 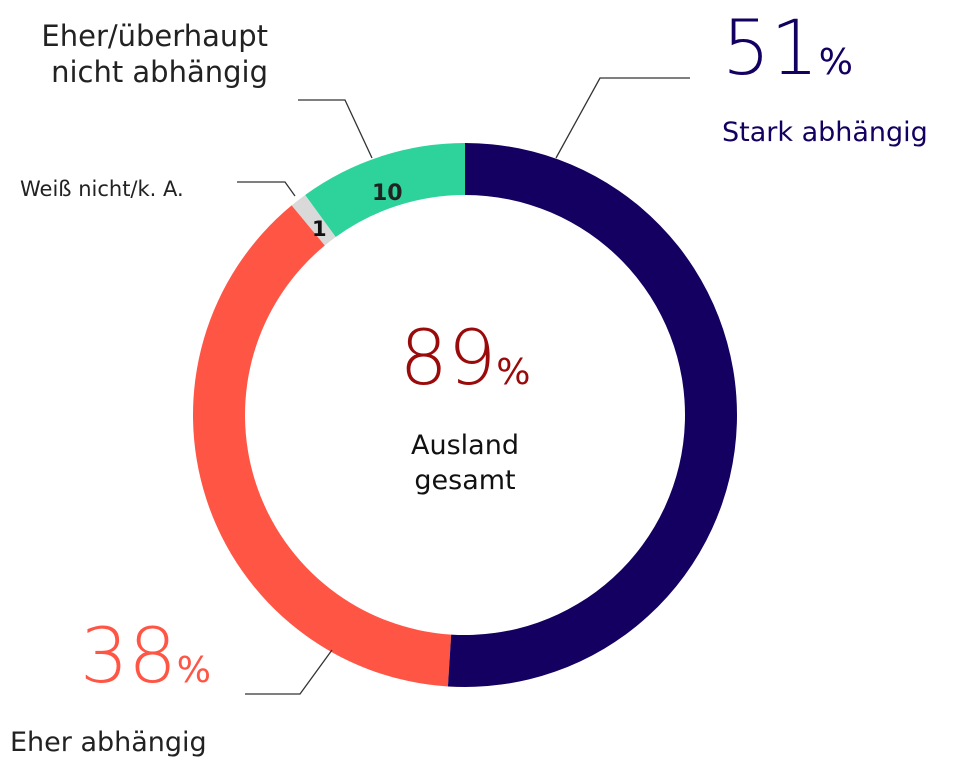 I want to click on value-label: 51%, so click(x=787, y=47).